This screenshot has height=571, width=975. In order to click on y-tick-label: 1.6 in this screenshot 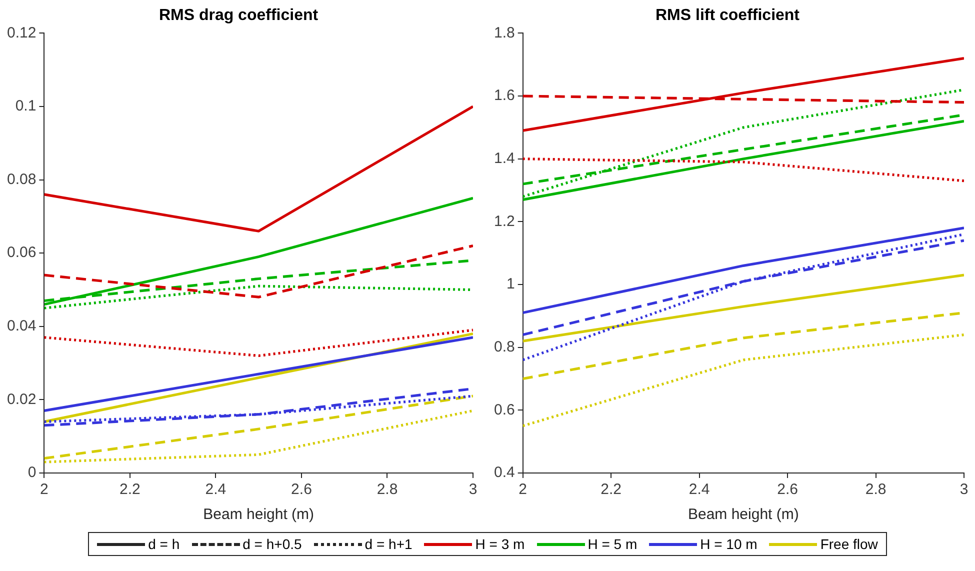, I will do `click(504, 95)`.